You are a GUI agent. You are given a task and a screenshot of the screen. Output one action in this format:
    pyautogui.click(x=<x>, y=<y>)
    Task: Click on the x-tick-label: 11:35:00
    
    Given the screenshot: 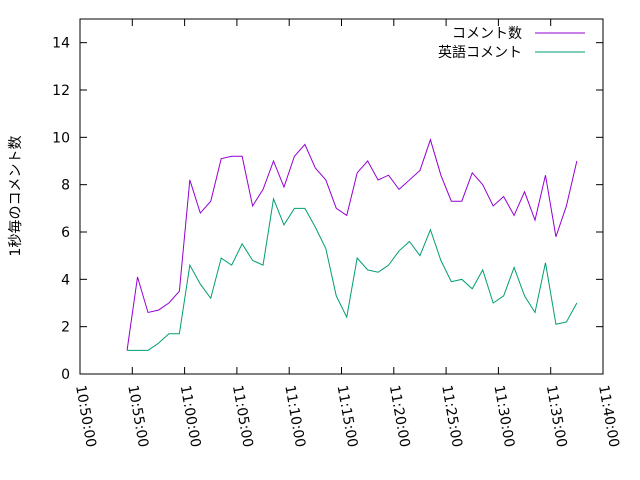 What is the action you would take?
    pyautogui.click(x=556, y=416)
    